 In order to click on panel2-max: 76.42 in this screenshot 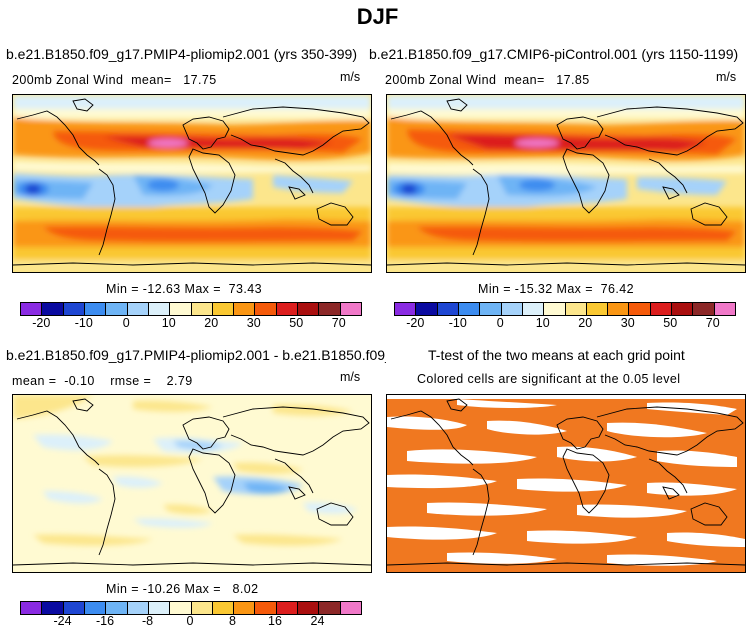, I will do `click(617, 289)`.